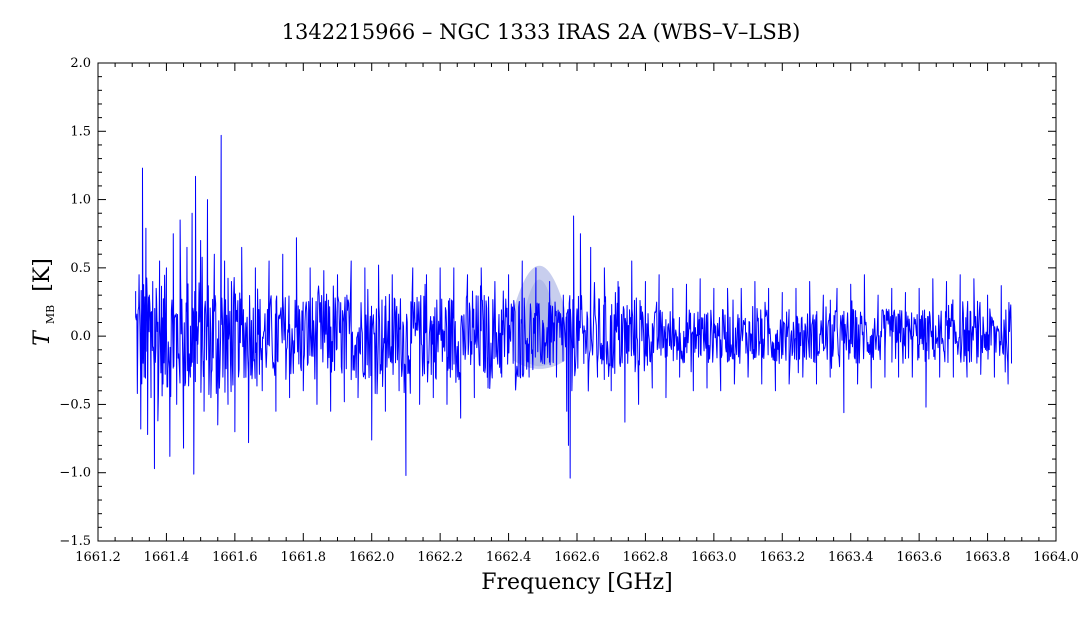  I want to click on y-tick-label: 1.0, so click(80, 200).